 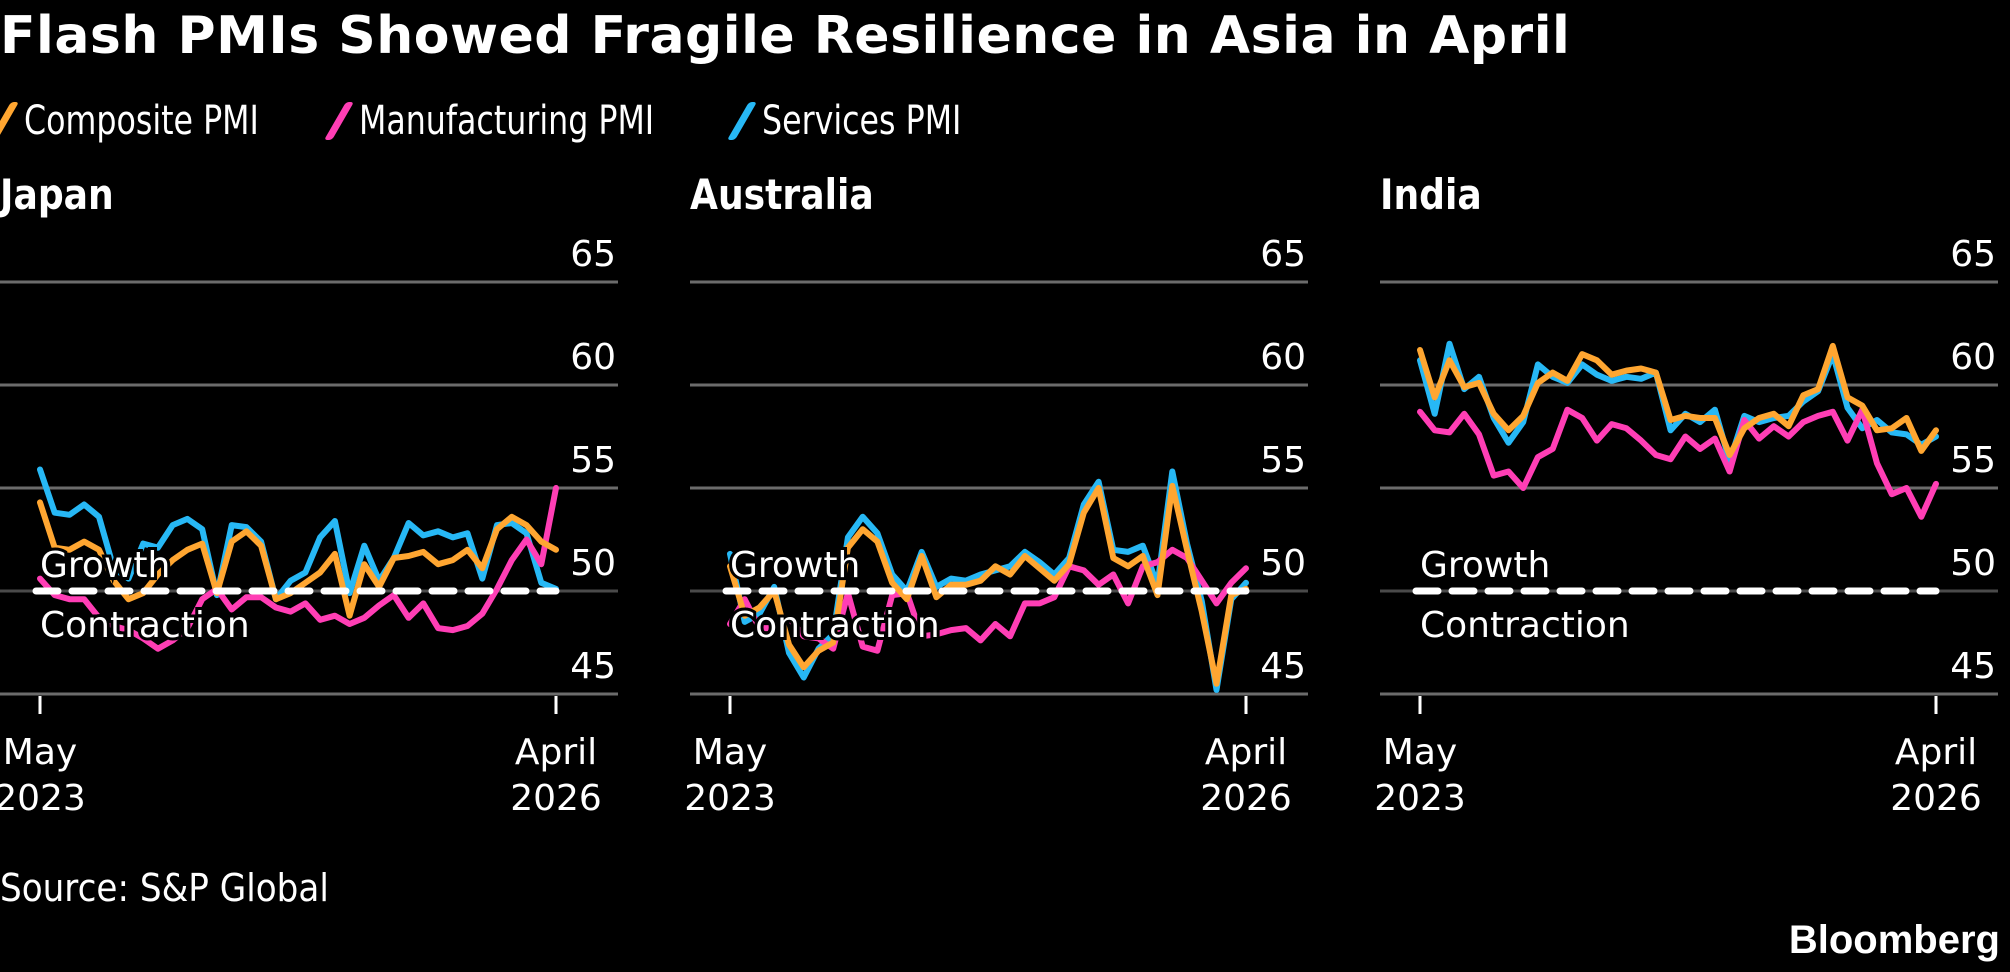 What do you see at coordinates (1246, 752) in the screenshot?
I see `australia-x-tick-label-month: April` at bounding box center [1246, 752].